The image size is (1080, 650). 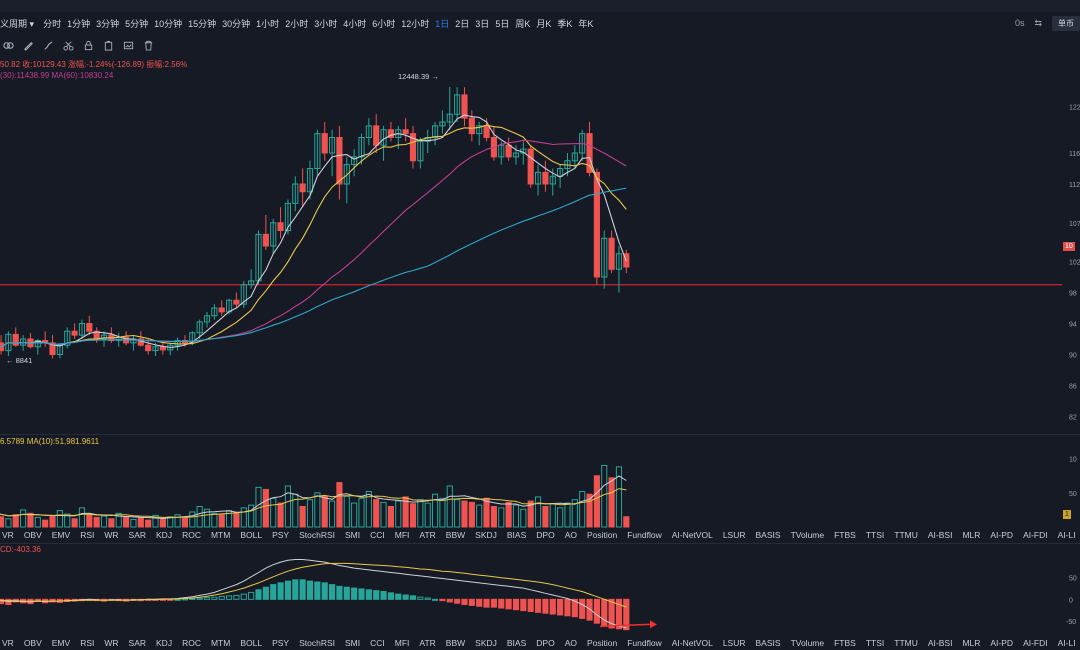 What do you see at coordinates (384, 23) in the screenshot?
I see `timeframe-11: 6小时` at bounding box center [384, 23].